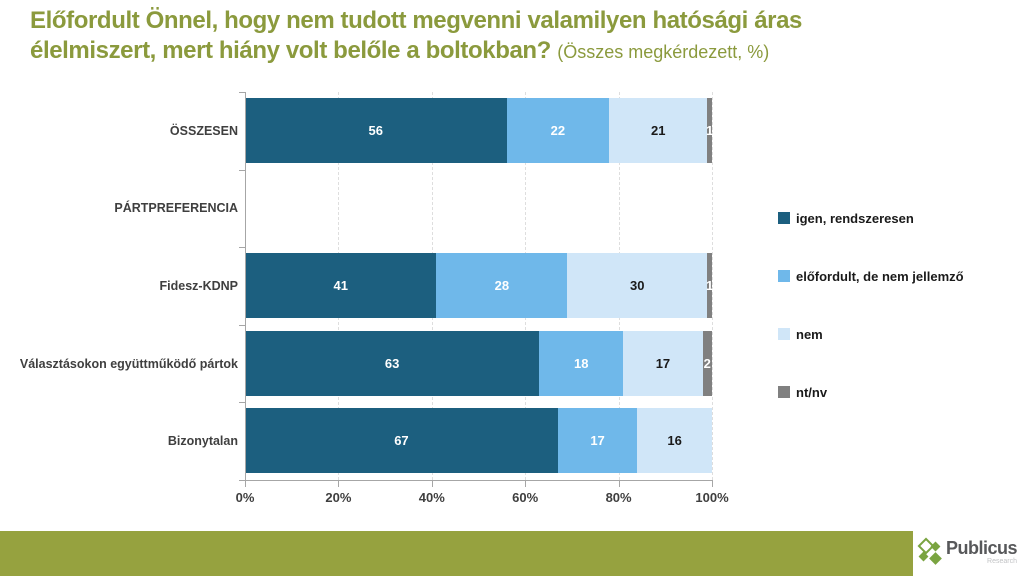 The height and width of the screenshot is (576, 1024). I want to click on bar-value-label: 2, so click(707, 363).